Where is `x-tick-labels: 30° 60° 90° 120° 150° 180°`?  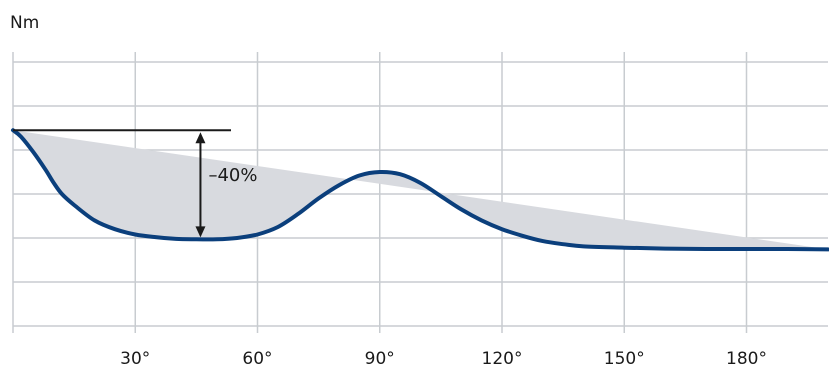
x-tick-labels: 30° 60° 90° 120° 150° 180° is located at coordinates (443, 358).